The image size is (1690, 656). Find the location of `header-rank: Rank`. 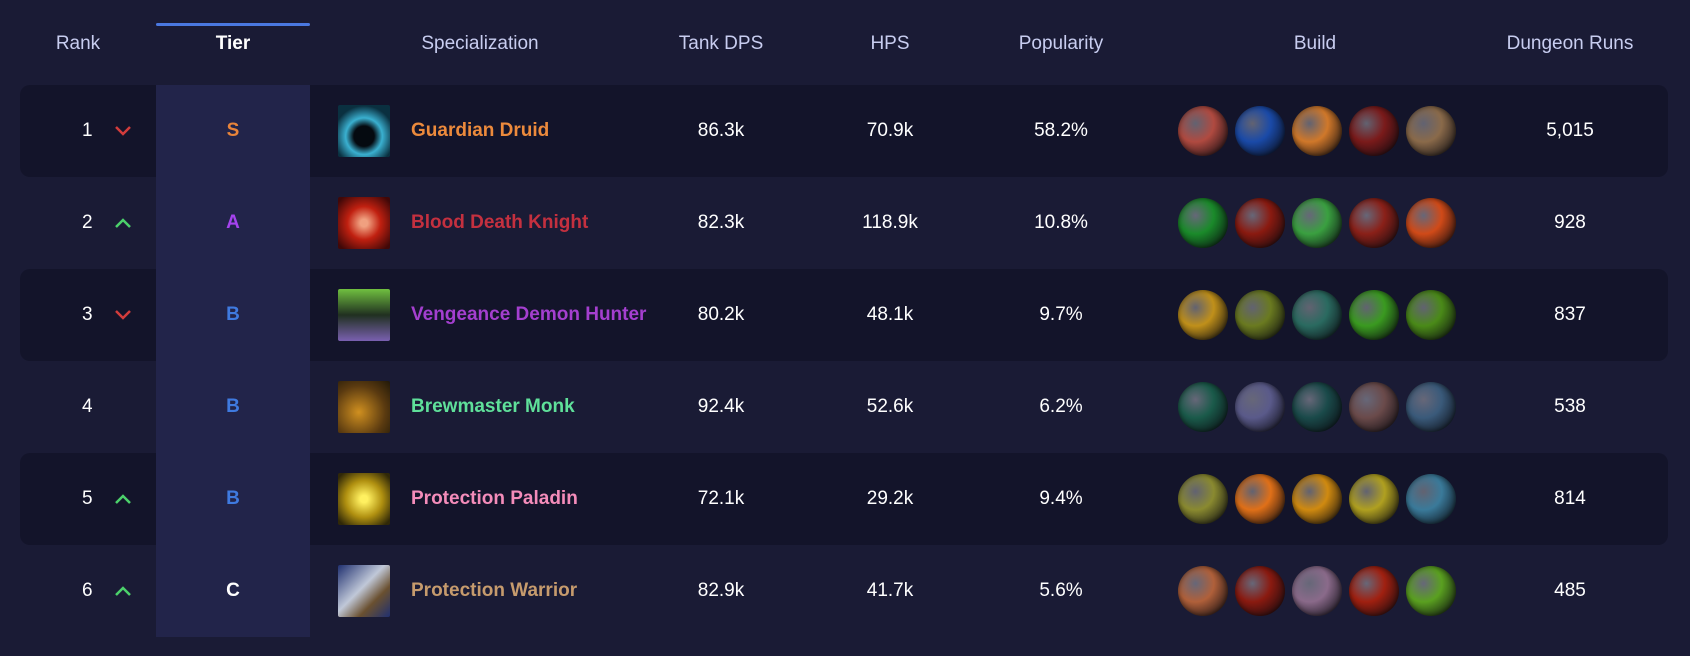

header-rank: Rank is located at coordinates (78, 43).